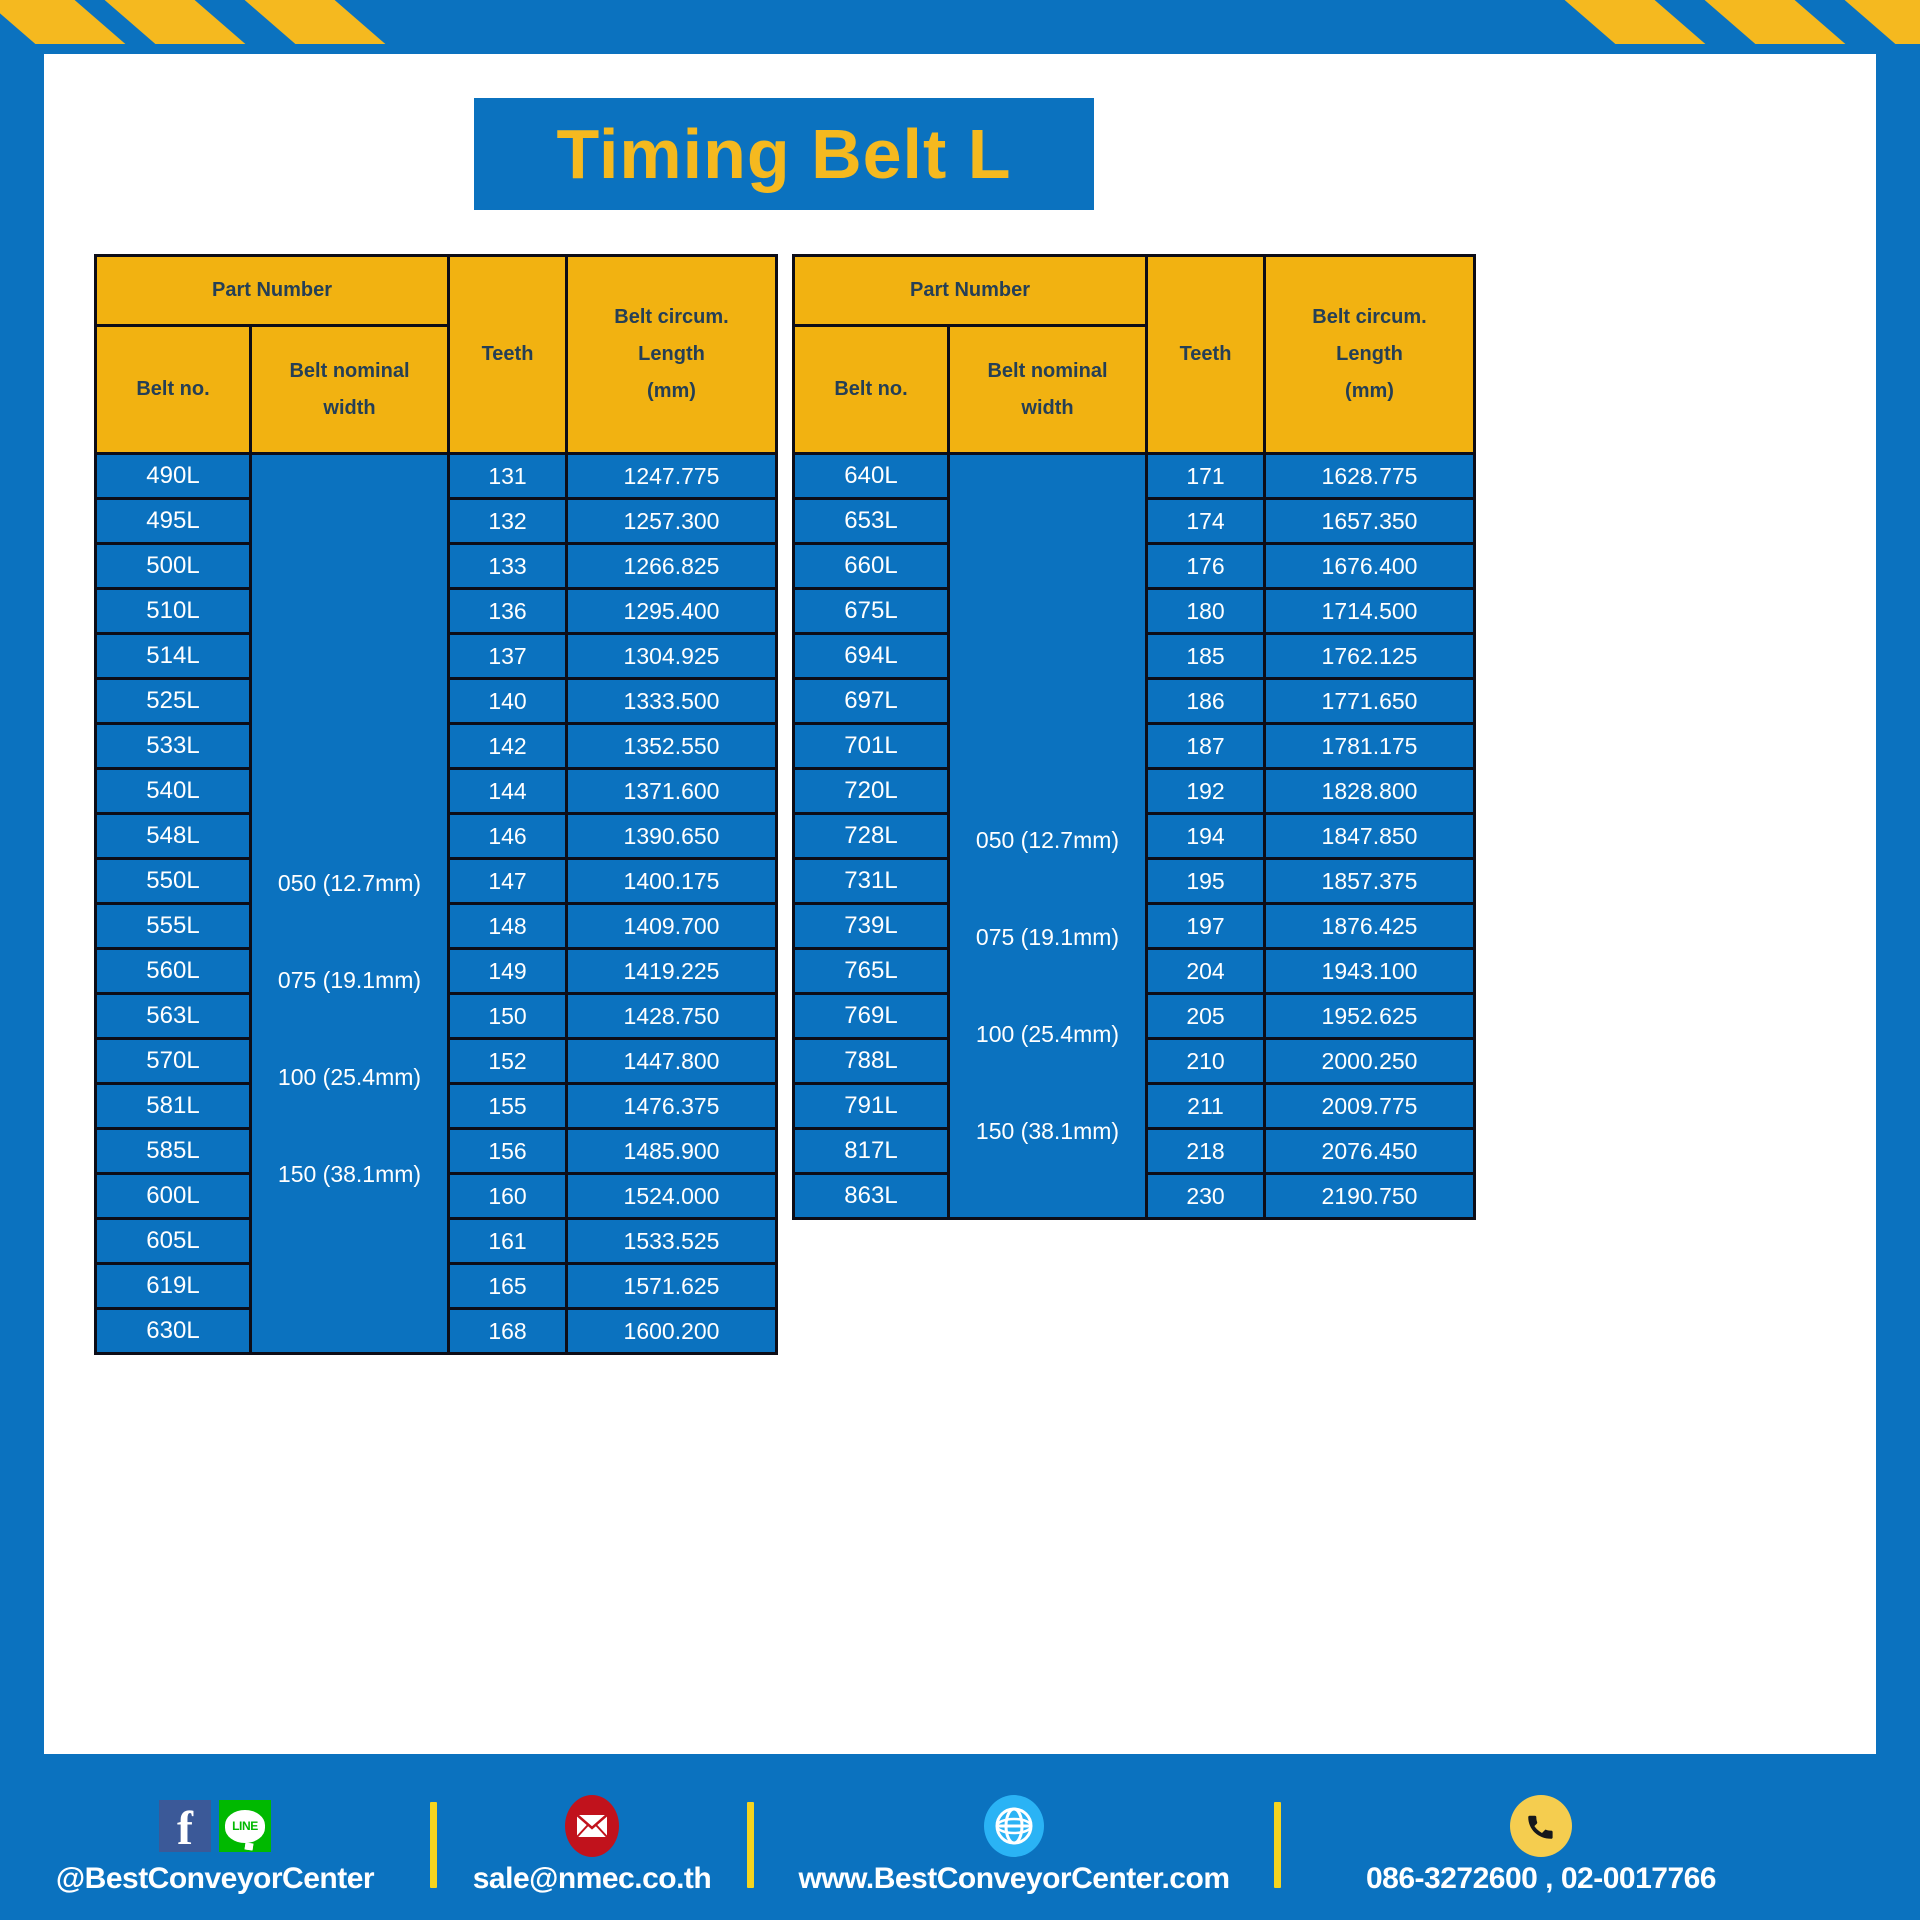  I want to click on facebook-icon: f, so click(185, 1826).